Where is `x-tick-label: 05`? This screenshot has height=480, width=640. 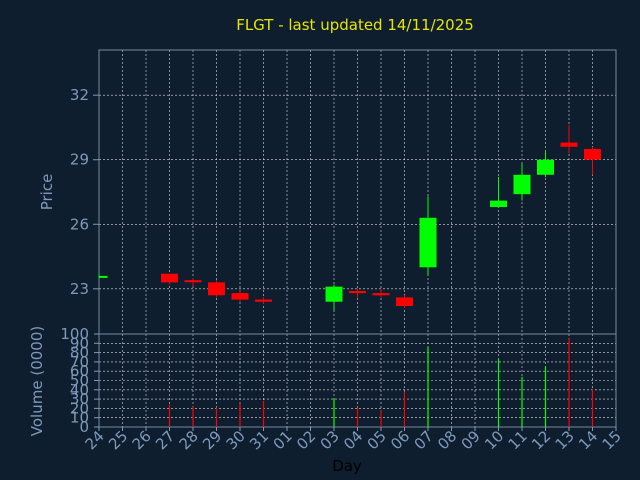 x-tick-label: 05 is located at coordinates (377, 440).